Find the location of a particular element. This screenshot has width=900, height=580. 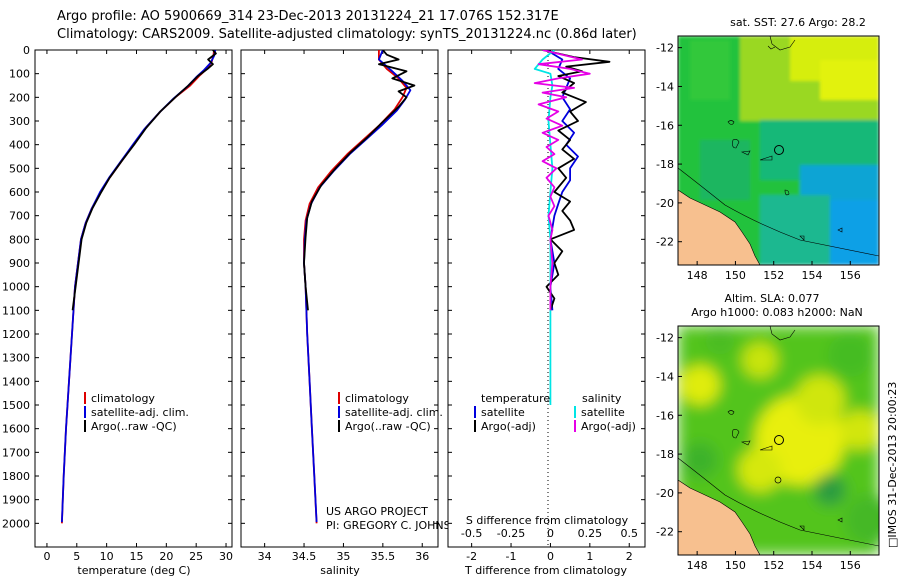

x-tick-label: 30 is located at coordinates (226, 556).